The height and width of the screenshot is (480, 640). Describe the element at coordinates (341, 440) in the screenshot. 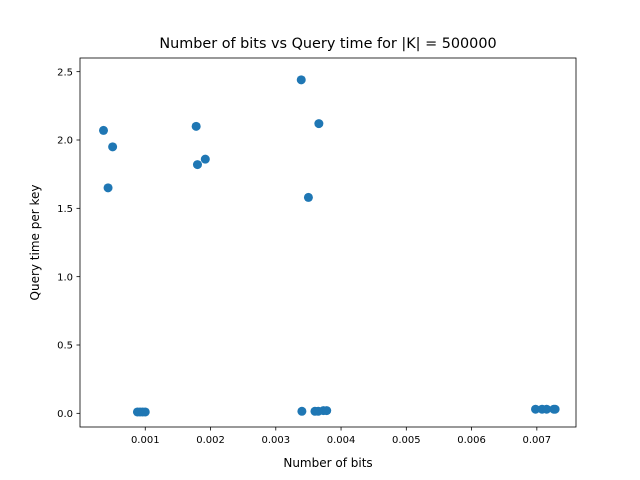

I see `x-tick-label: 0.004` at that location.